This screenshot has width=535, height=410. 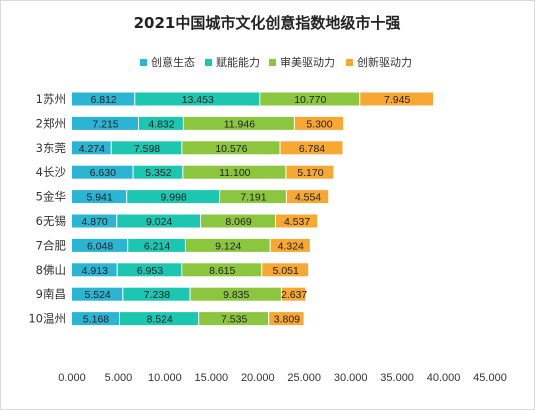 I want to click on value-label-7-2: 8.615, so click(x=222, y=271).